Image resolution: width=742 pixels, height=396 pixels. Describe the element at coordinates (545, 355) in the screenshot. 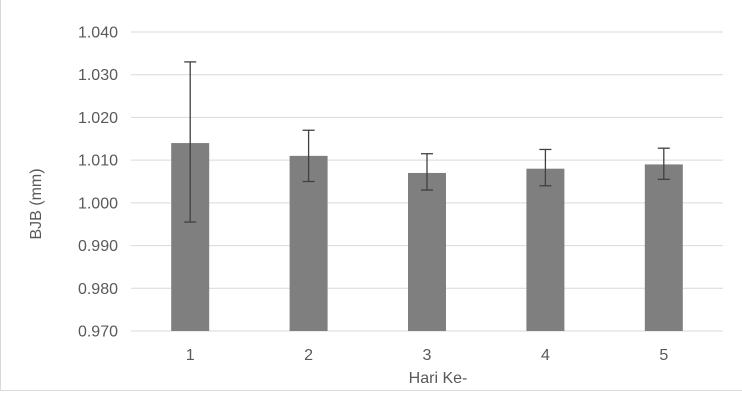

I see `x-tick-label: 4` at that location.